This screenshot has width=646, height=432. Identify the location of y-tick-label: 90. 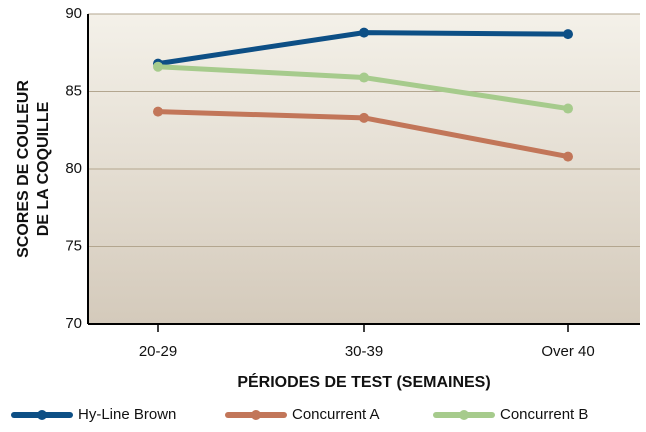
(73, 13).